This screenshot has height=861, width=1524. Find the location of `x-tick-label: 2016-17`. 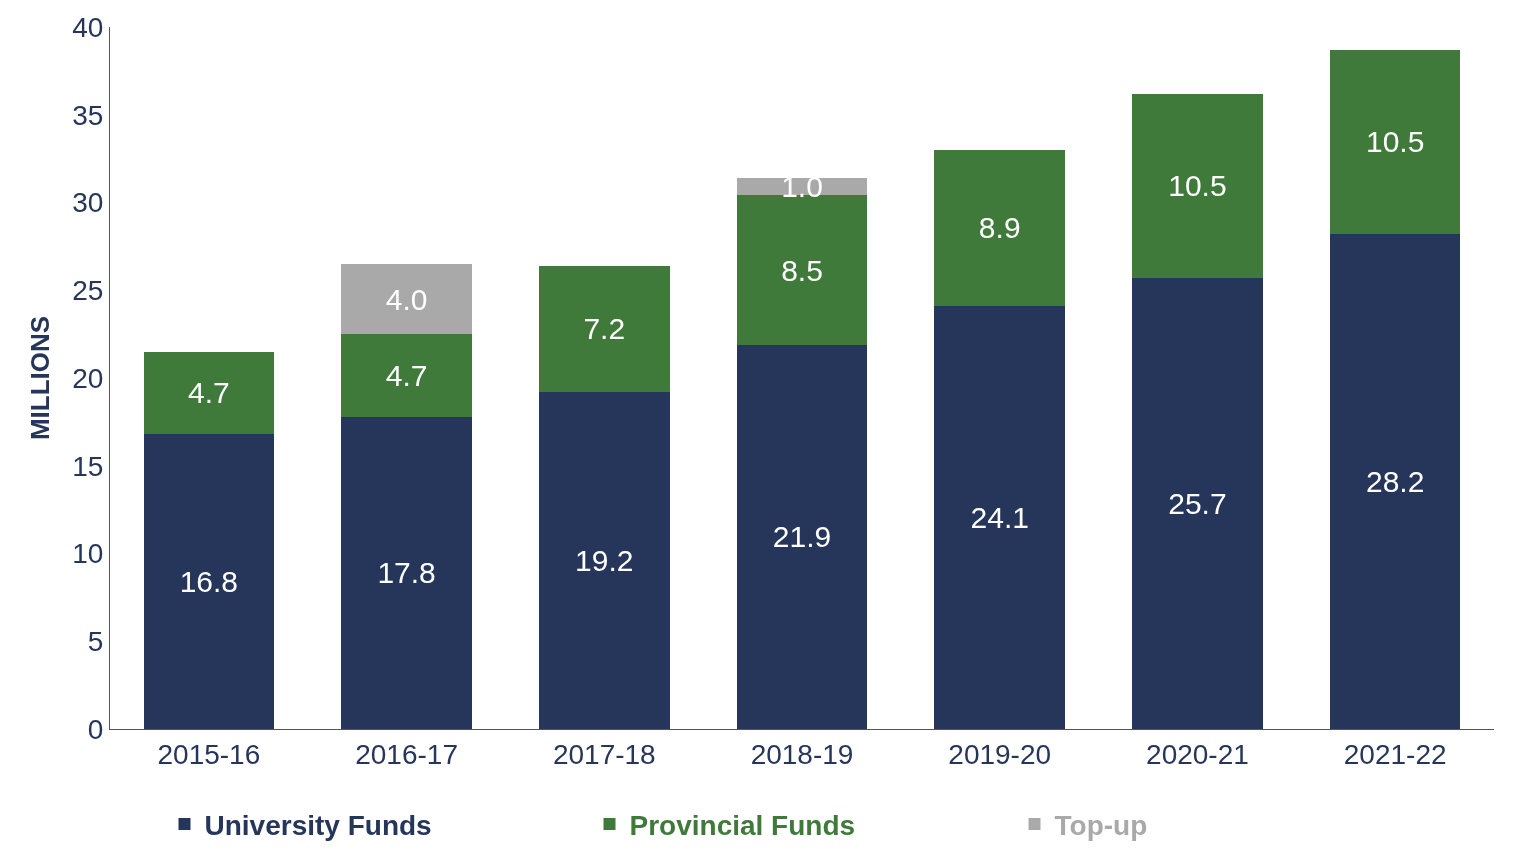

x-tick-label: 2016-17 is located at coordinates (406, 754).